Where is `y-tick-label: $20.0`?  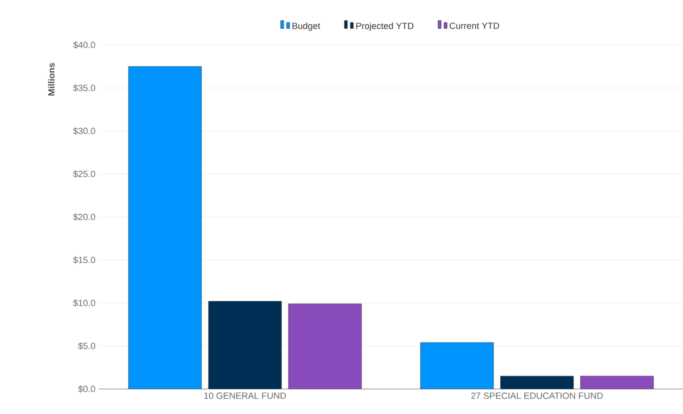 y-tick-label: $20.0 is located at coordinates (84, 217).